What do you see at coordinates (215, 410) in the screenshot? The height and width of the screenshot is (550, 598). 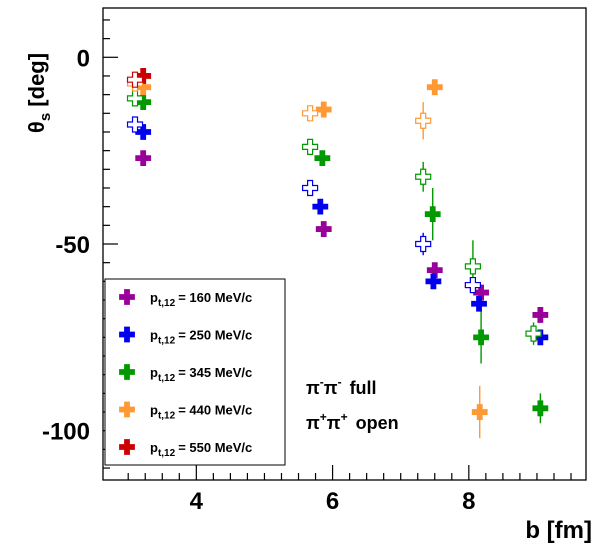 I see `legend-value: = 440 MeV/c` at bounding box center [215, 410].